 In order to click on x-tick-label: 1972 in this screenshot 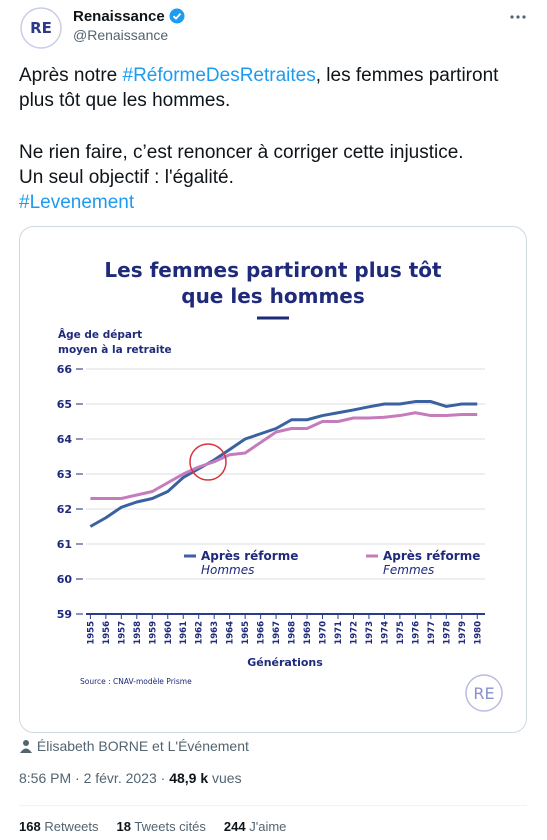, I will do `click(354, 633)`.